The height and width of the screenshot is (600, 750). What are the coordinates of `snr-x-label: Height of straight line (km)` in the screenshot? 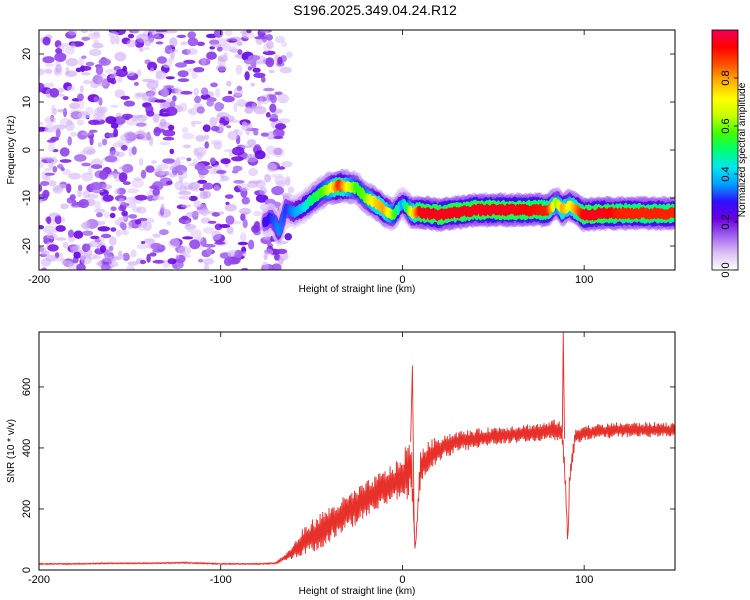 It's located at (357, 591).